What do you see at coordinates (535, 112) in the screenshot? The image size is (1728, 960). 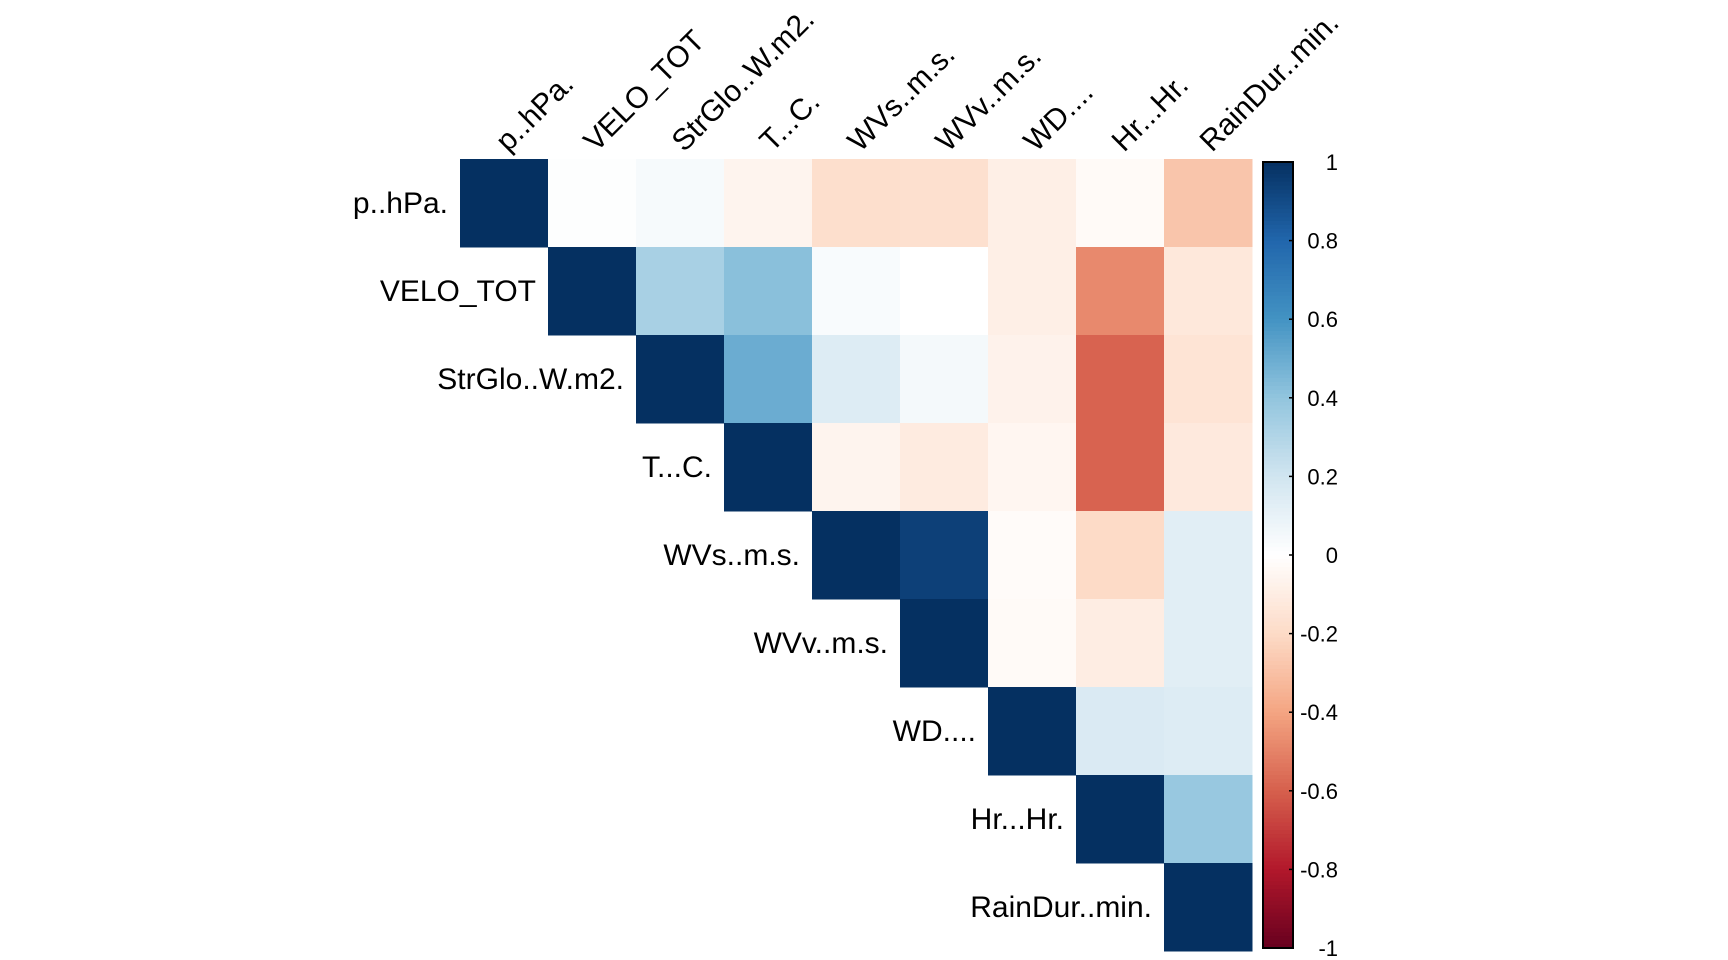 I see `column-label-0: p..hPa.` at bounding box center [535, 112].